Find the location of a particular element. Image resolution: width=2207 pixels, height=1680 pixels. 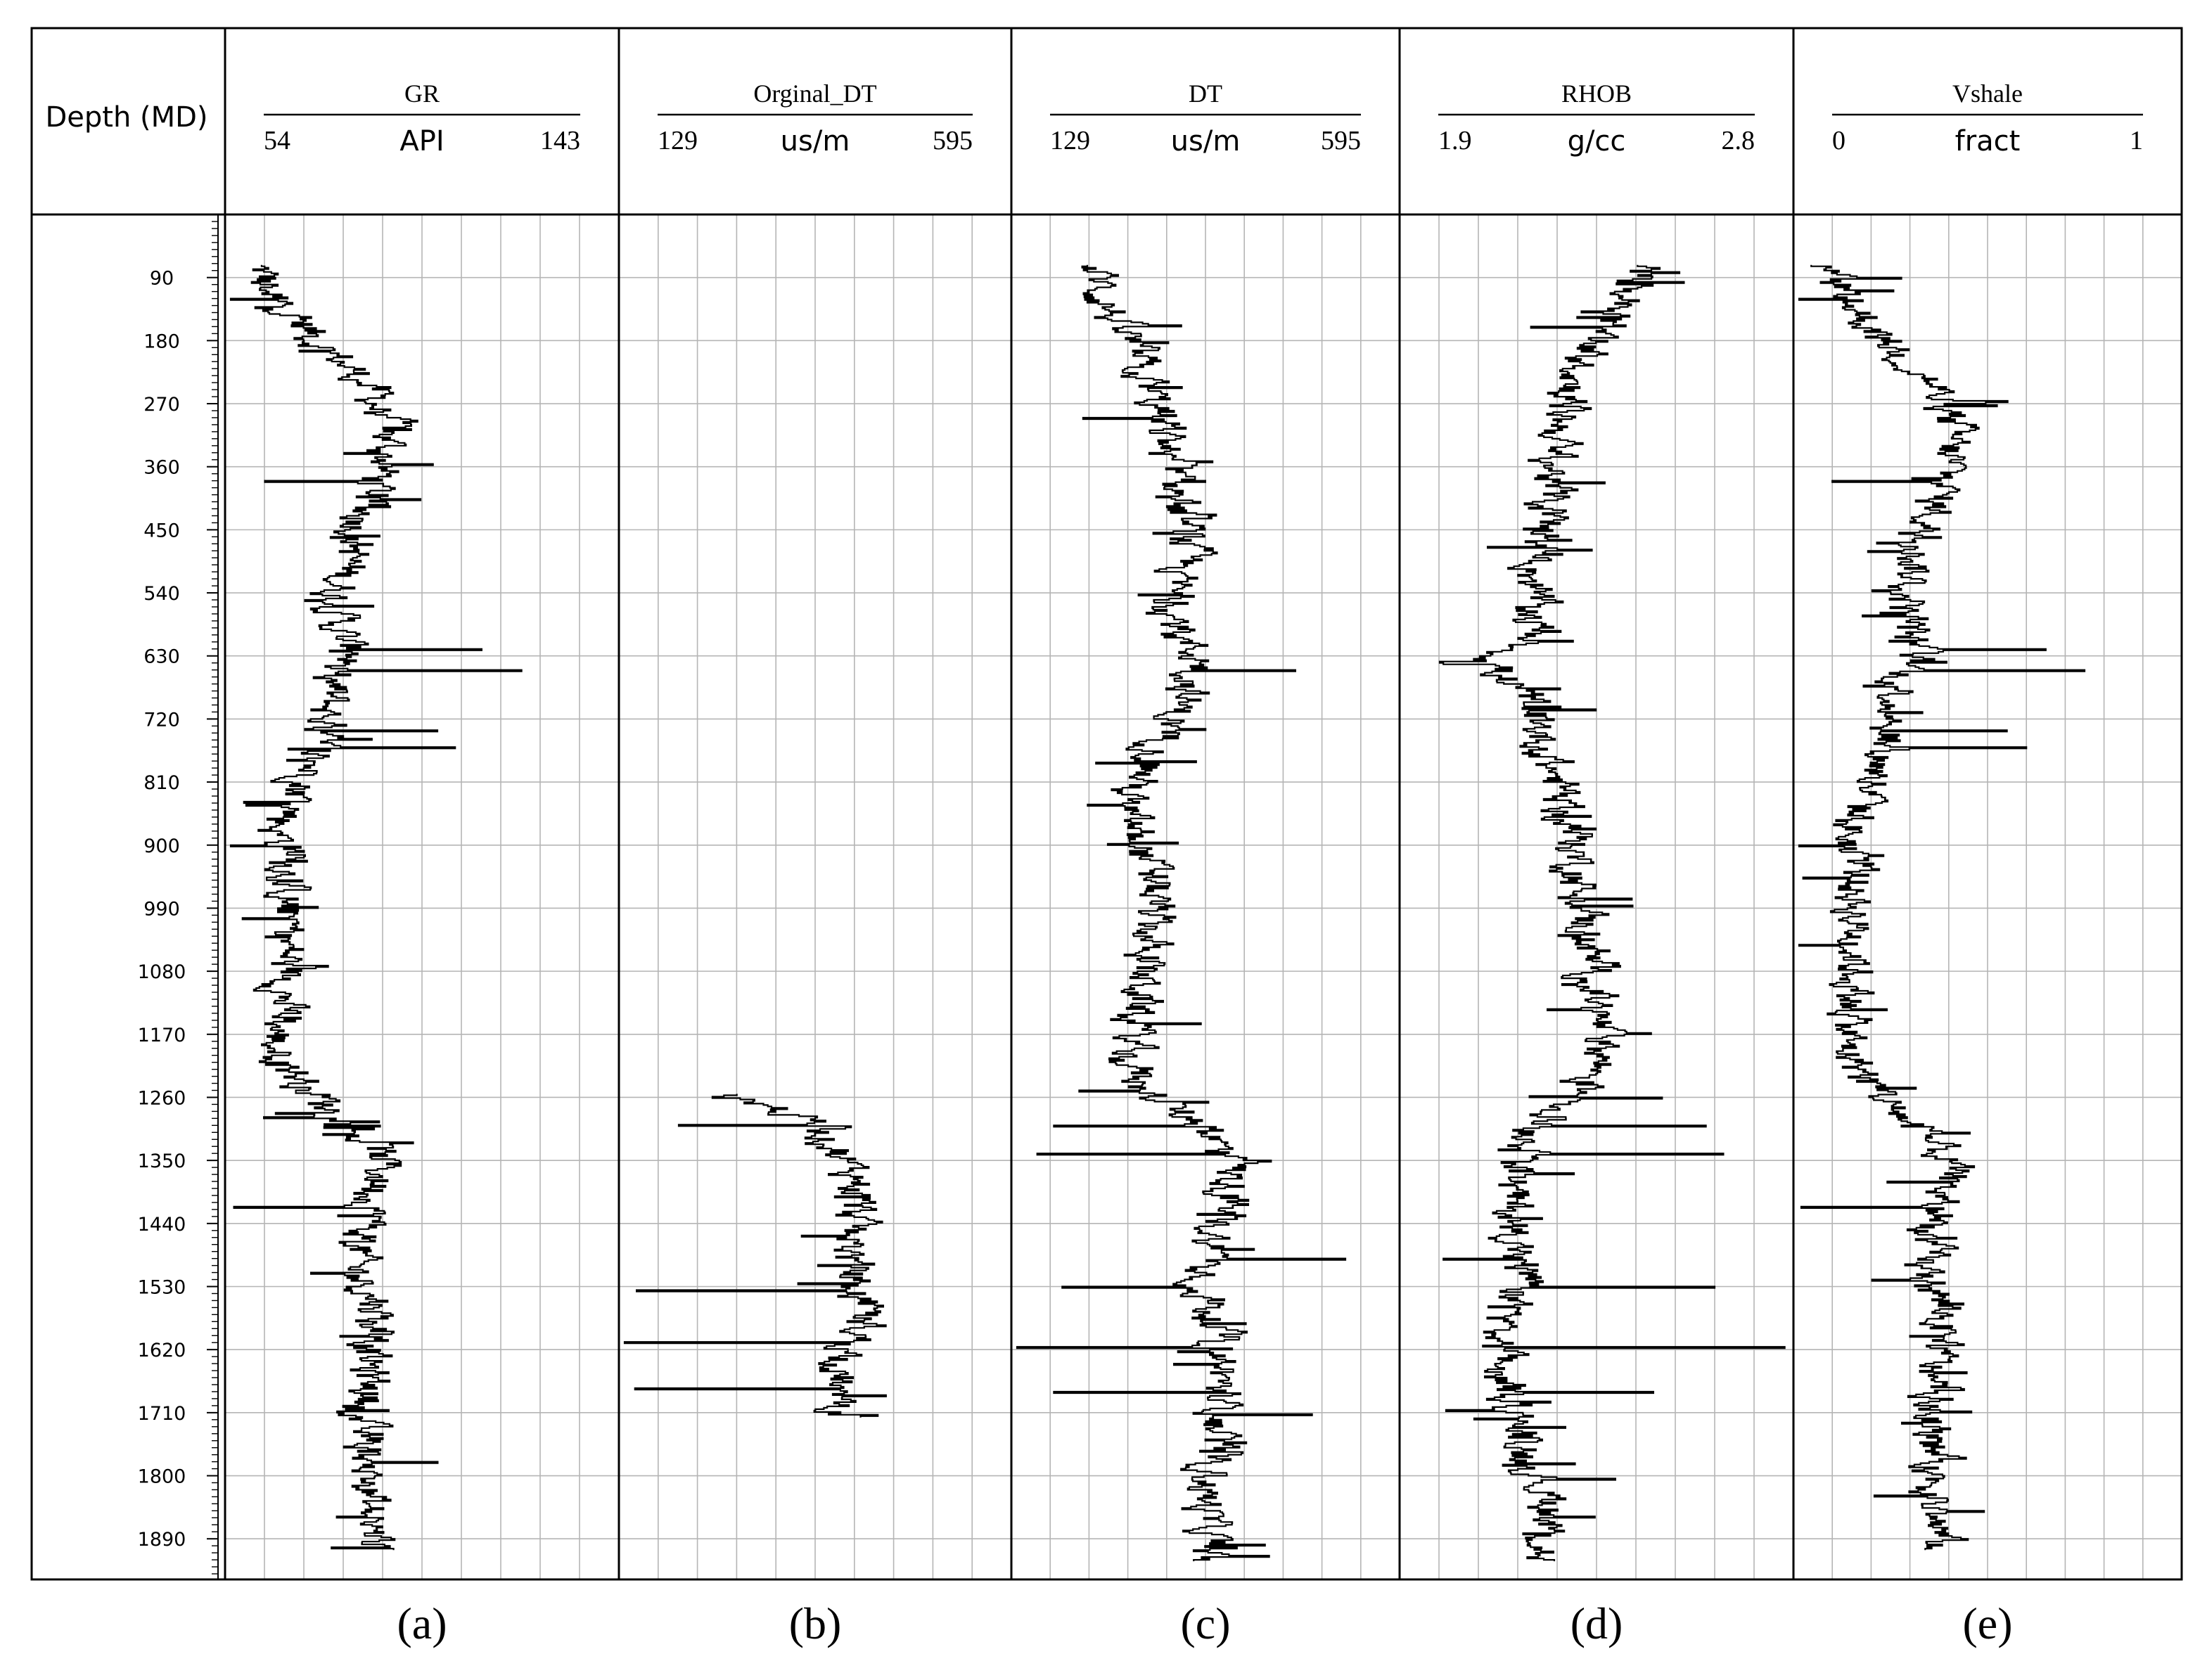

depth-tick-label: 360 is located at coordinates (161, 468).